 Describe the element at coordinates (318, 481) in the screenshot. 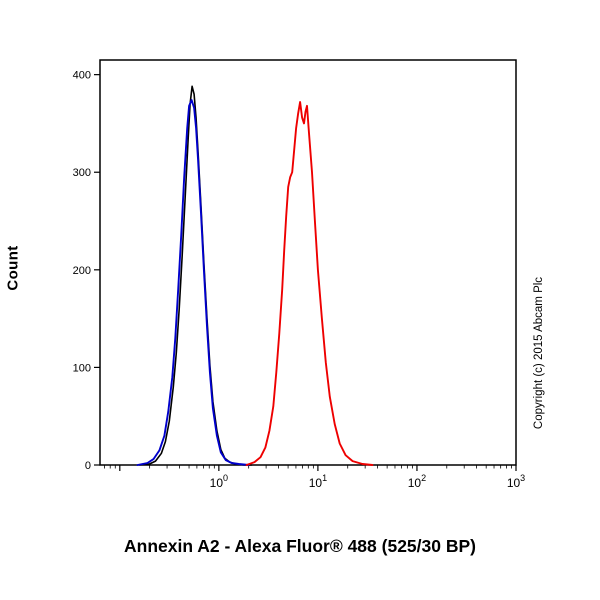

I see `x-tick-label: 10¹` at that location.